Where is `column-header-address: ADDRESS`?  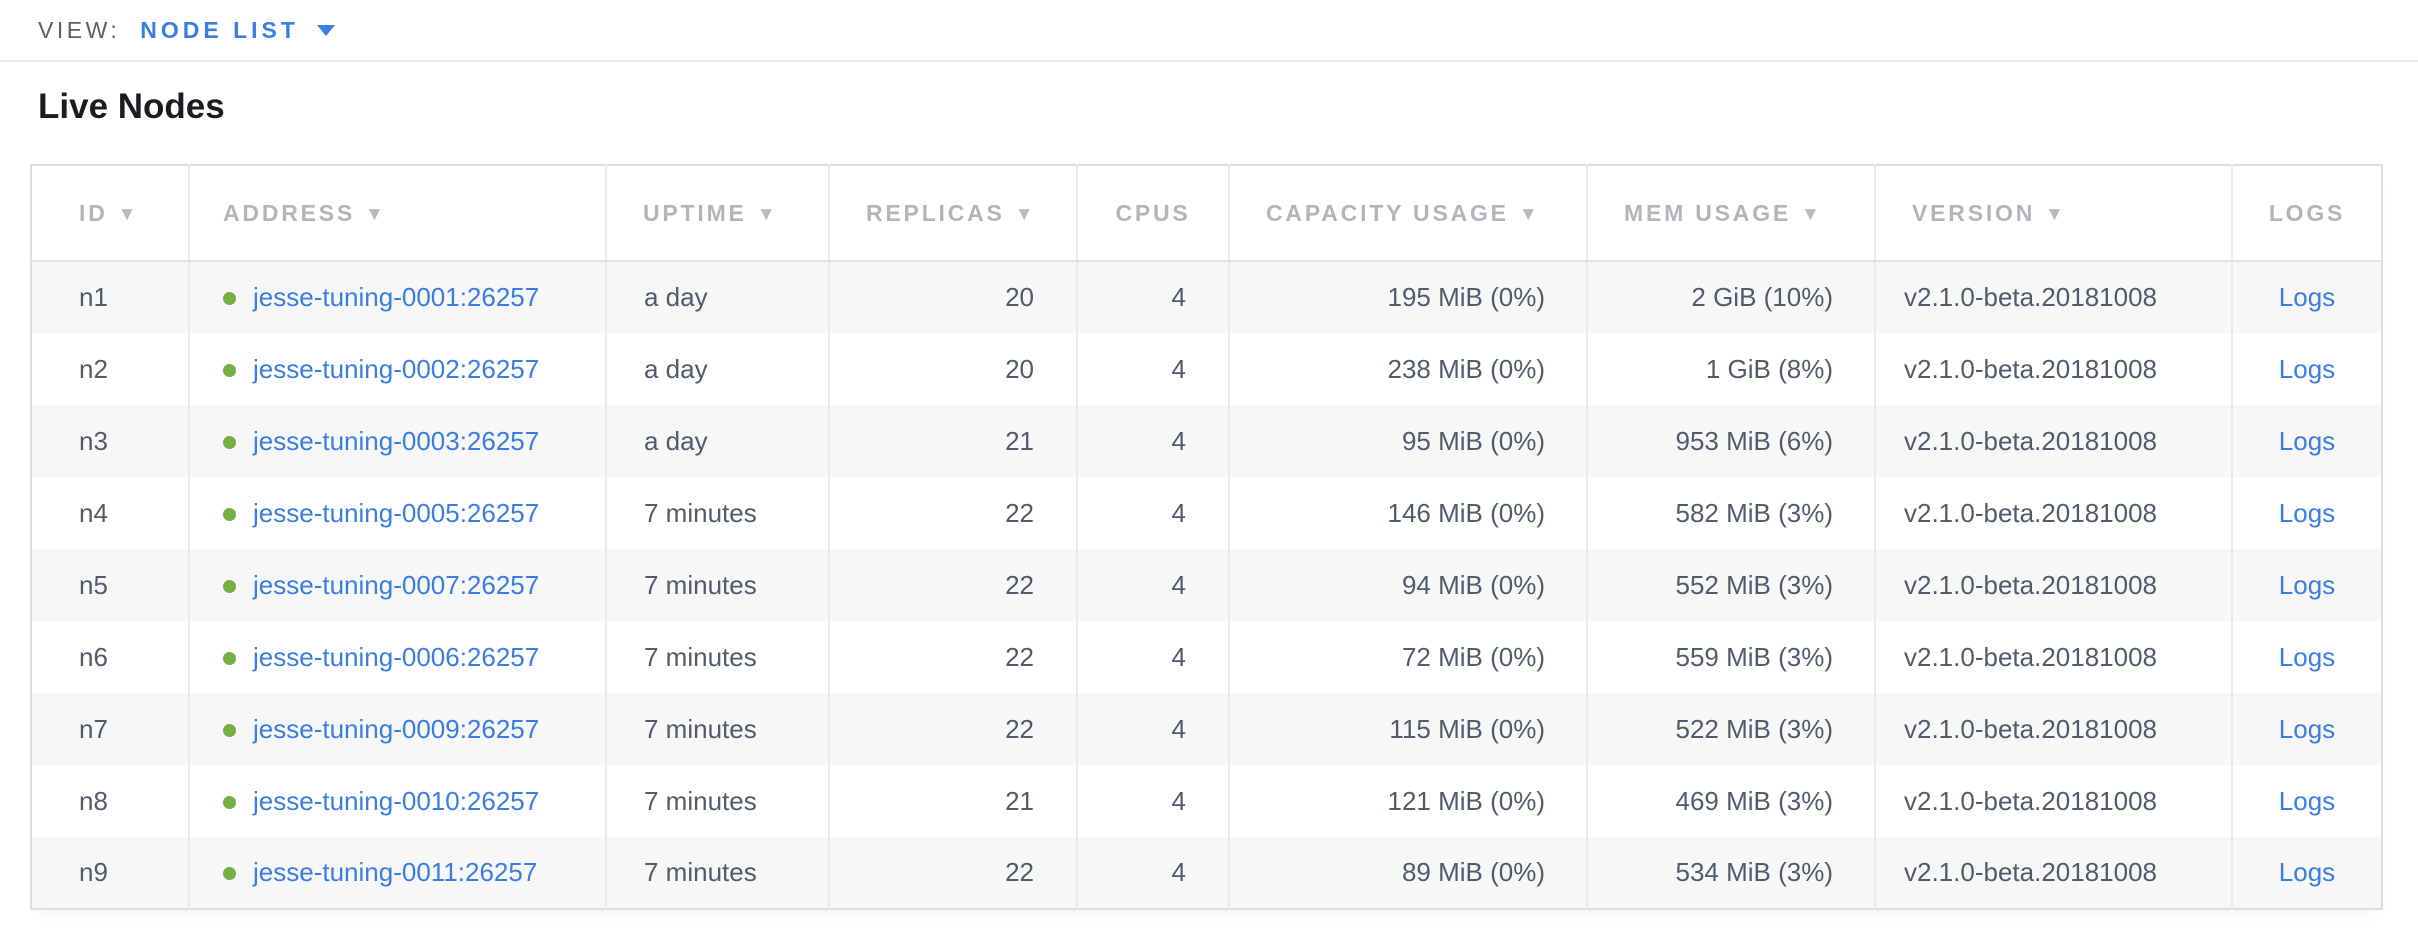 column-header-address: ADDRESS is located at coordinates (397, 213).